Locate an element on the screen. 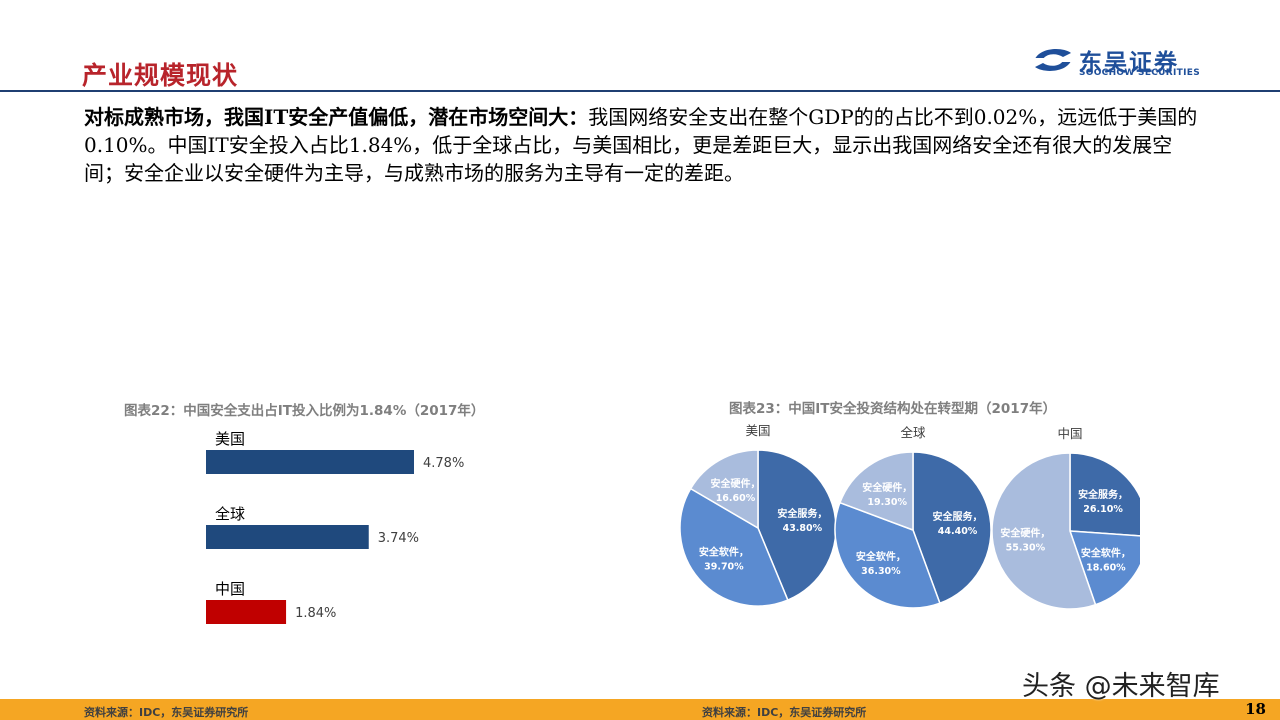 The width and height of the screenshot is (1280, 720). watermark: 头条 @未来智库 is located at coordinates (1121, 686).